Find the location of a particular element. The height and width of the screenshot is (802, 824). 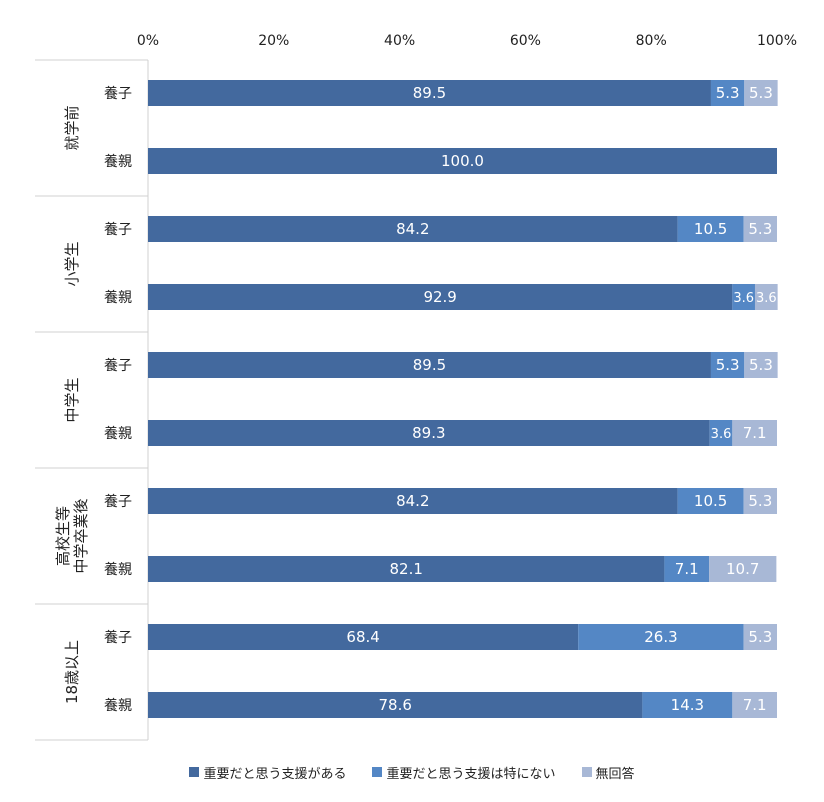

legend: 重要だと思う支援がある 重要だと思う支援は特にない 無回答 is located at coordinates (412, 772).